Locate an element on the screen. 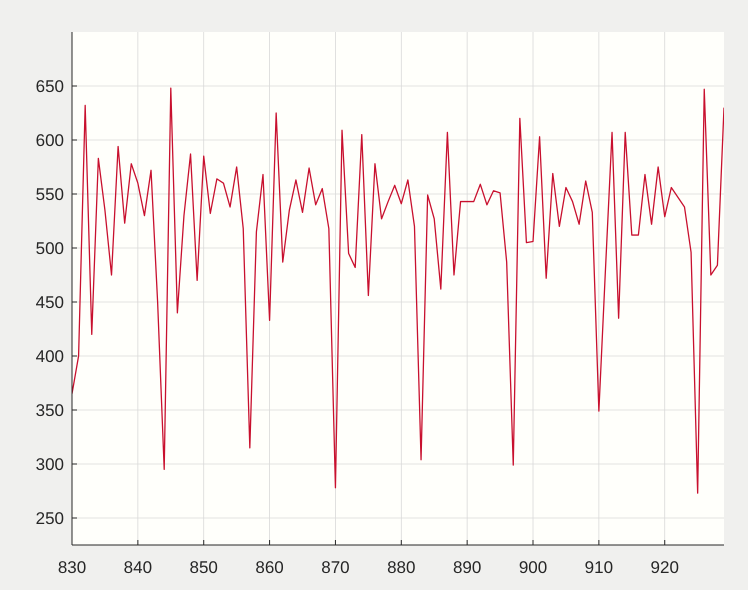  x-tick-label: 920 is located at coordinates (664, 567).